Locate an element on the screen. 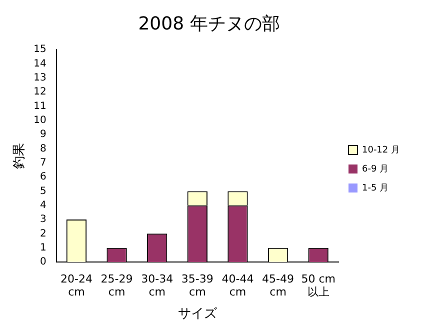  x-tick-label: 20-24 cm is located at coordinates (76, 285).